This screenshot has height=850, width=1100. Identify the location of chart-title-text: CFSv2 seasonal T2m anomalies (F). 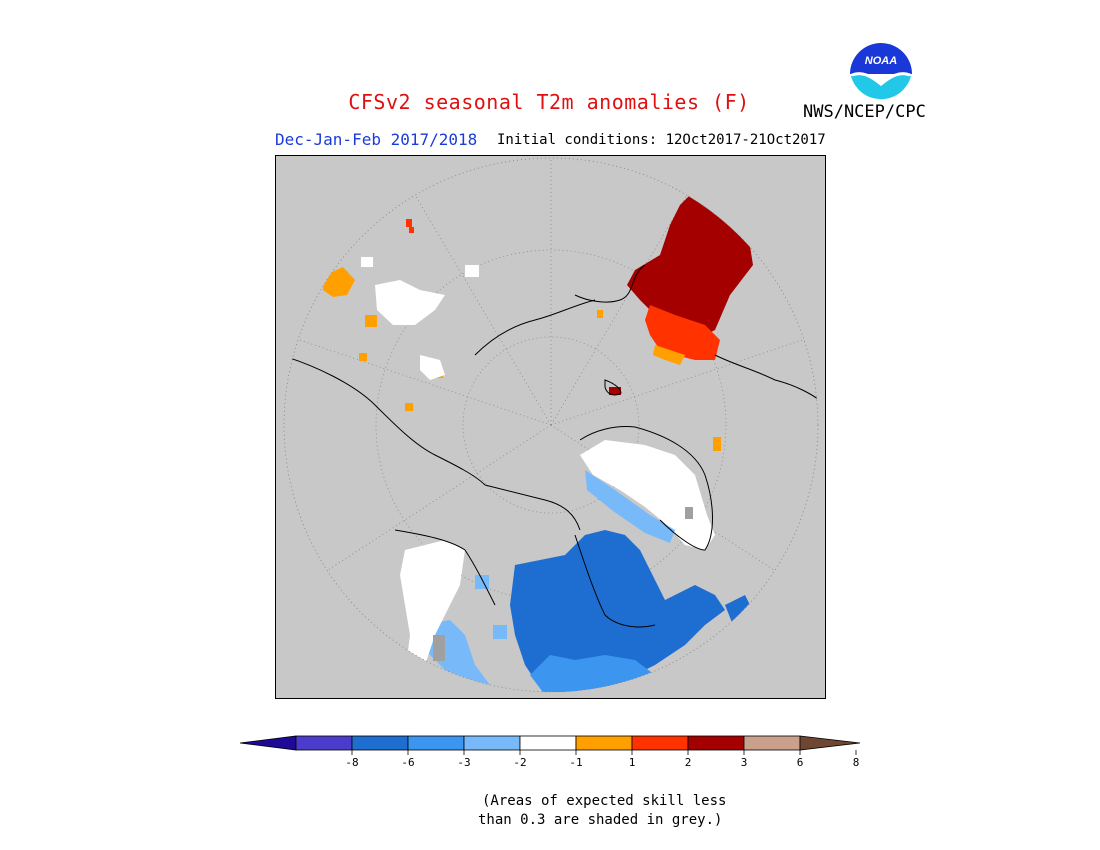
(549, 102).